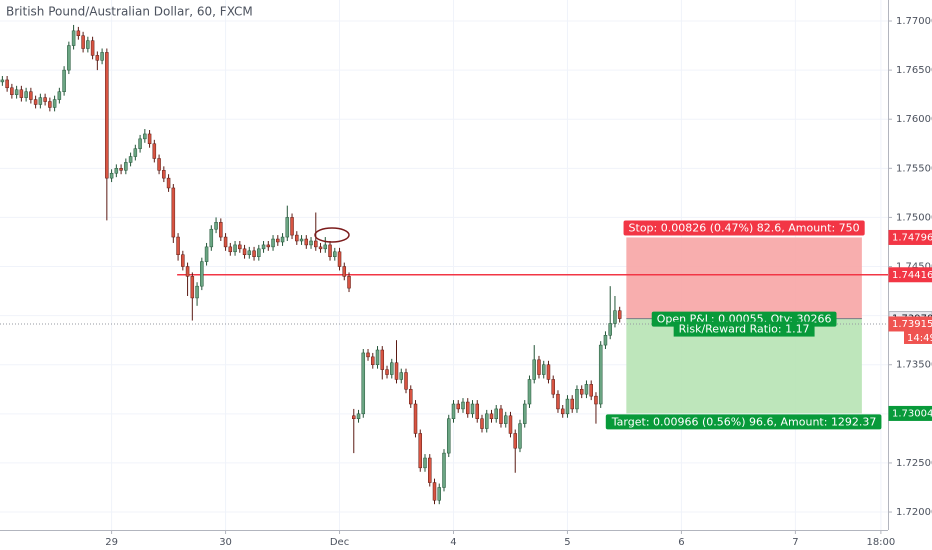 The image size is (932, 550). Describe the element at coordinates (912, 324) in the screenshot. I see `price-tag-label: 1.73915` at that location.